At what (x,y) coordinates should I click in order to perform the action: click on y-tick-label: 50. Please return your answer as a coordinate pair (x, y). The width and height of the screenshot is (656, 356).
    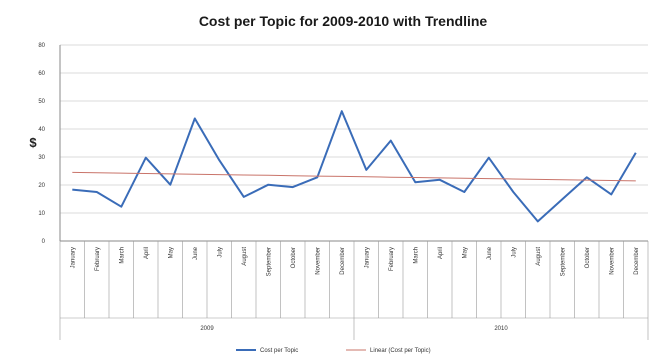
    Looking at the image, I should click on (41, 102).